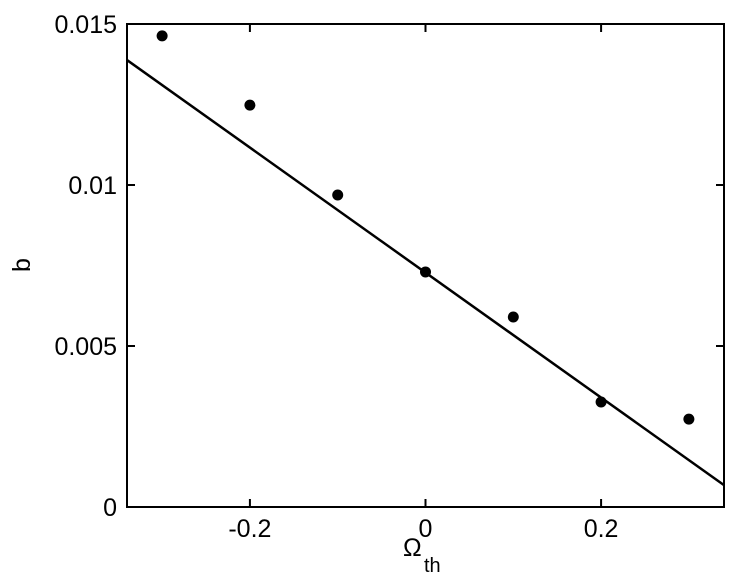  I want to click on y-tick-label: 0.015, so click(85, 25).